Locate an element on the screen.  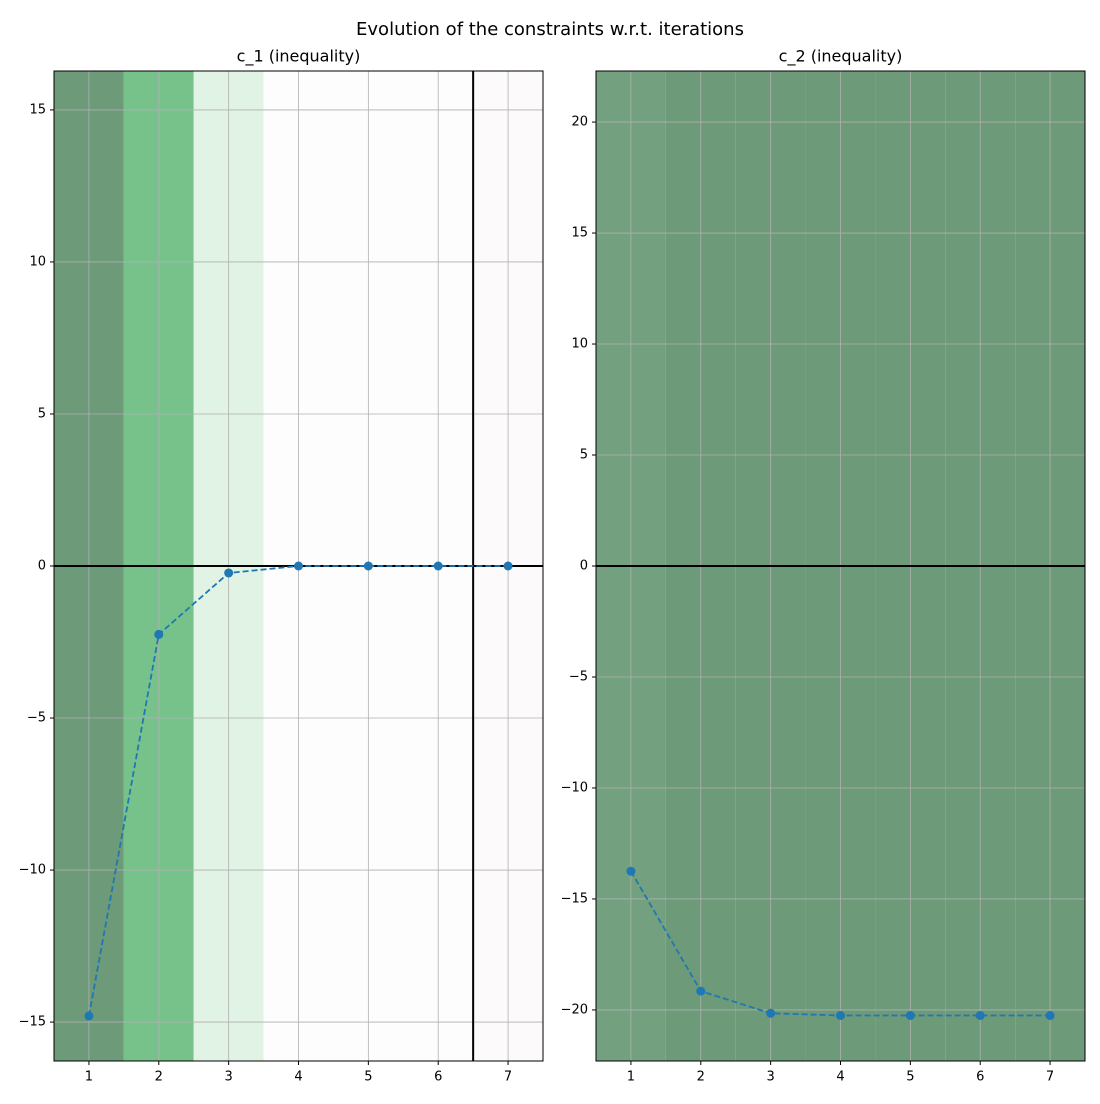
y-tick-label: −20 is located at coordinates (574, 1009).